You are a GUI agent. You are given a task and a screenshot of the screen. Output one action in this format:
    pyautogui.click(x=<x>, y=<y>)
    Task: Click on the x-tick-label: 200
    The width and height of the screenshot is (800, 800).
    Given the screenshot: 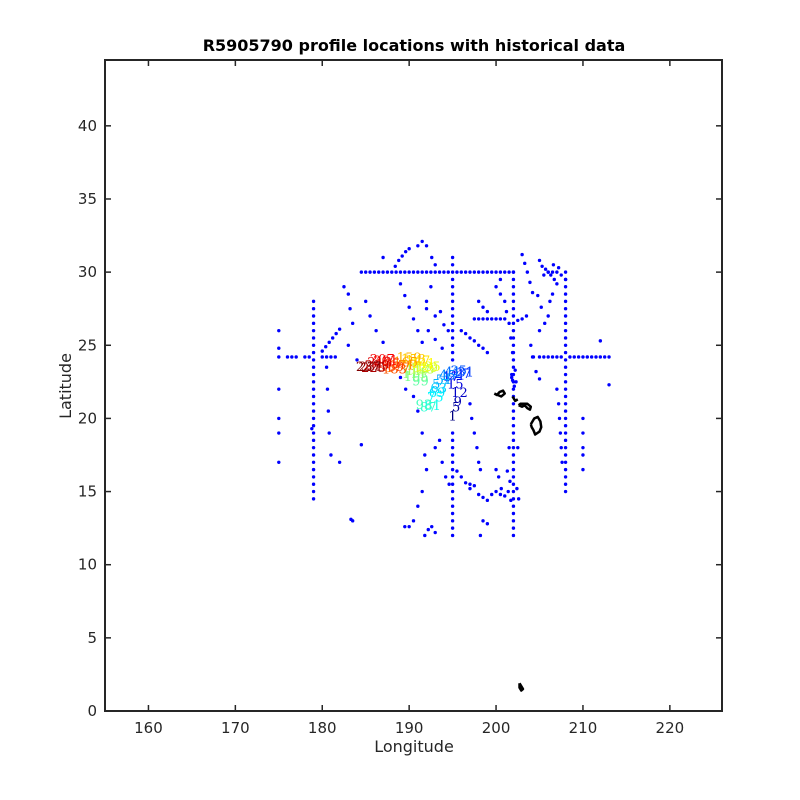 What is the action you would take?
    pyautogui.click(x=496, y=728)
    